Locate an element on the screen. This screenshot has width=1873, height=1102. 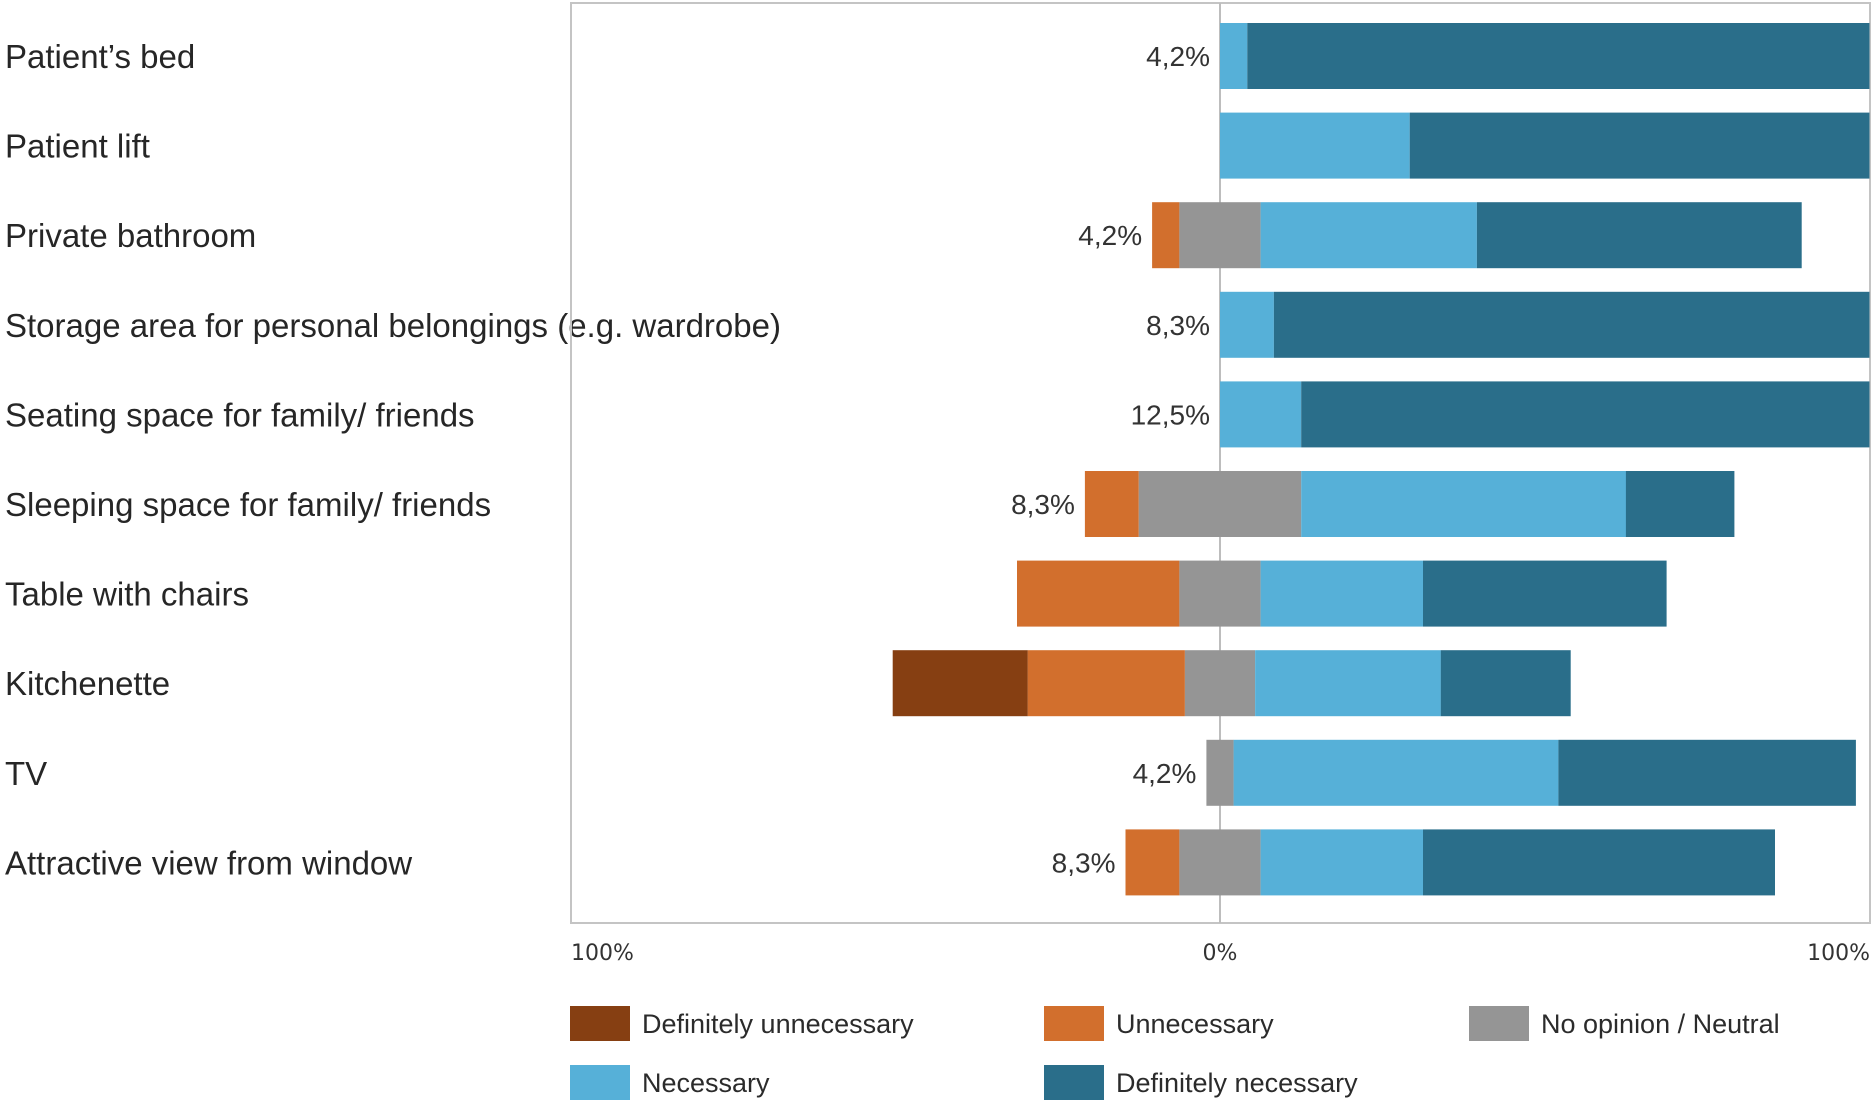
legend-item-unnecessary: Unnecessary is located at coordinates (1159, 1023).